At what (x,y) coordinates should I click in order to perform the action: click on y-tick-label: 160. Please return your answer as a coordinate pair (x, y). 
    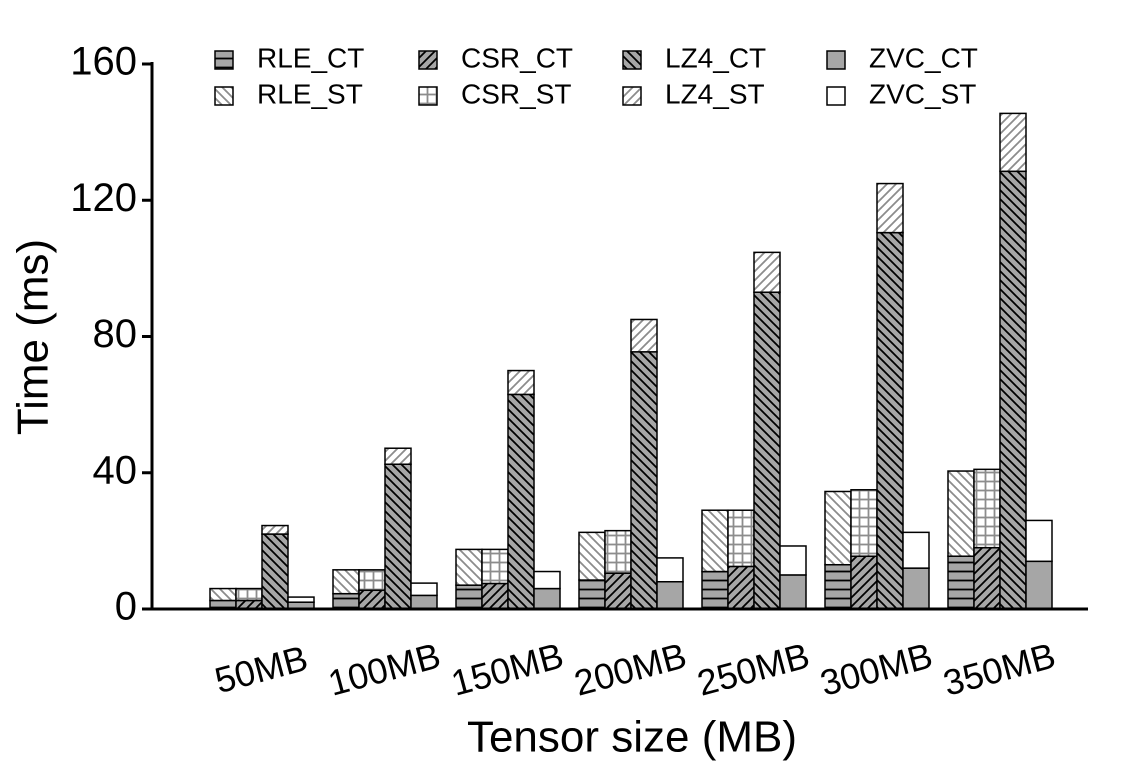
    Looking at the image, I should click on (103, 62).